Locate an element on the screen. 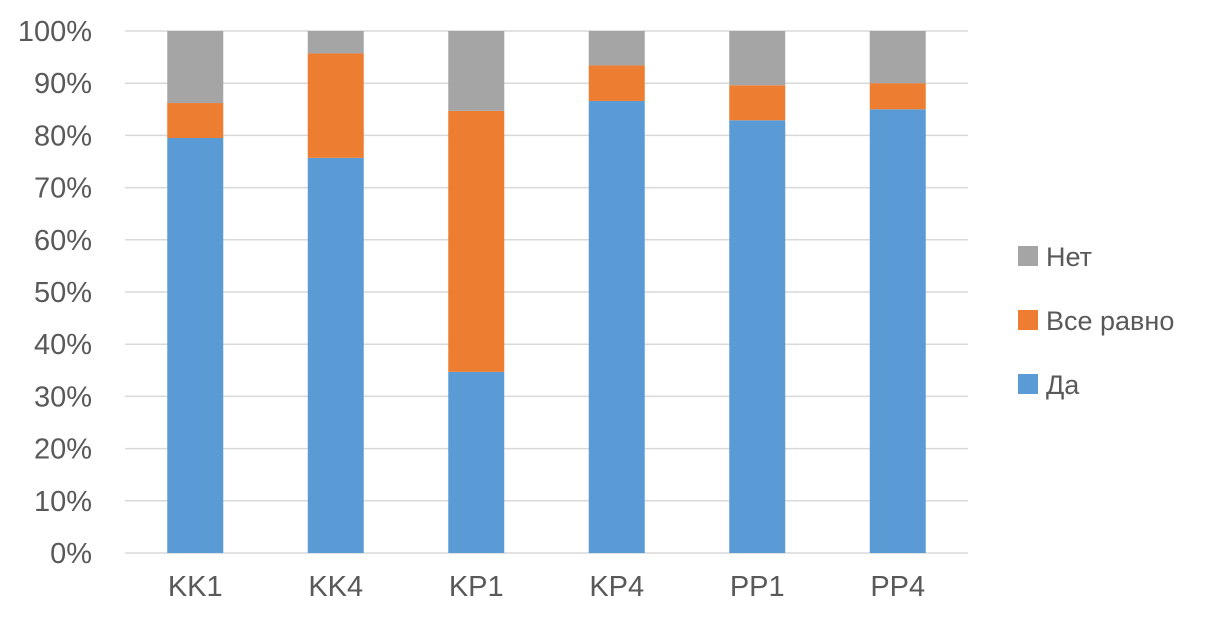  legend-label: Да is located at coordinates (1063, 385).